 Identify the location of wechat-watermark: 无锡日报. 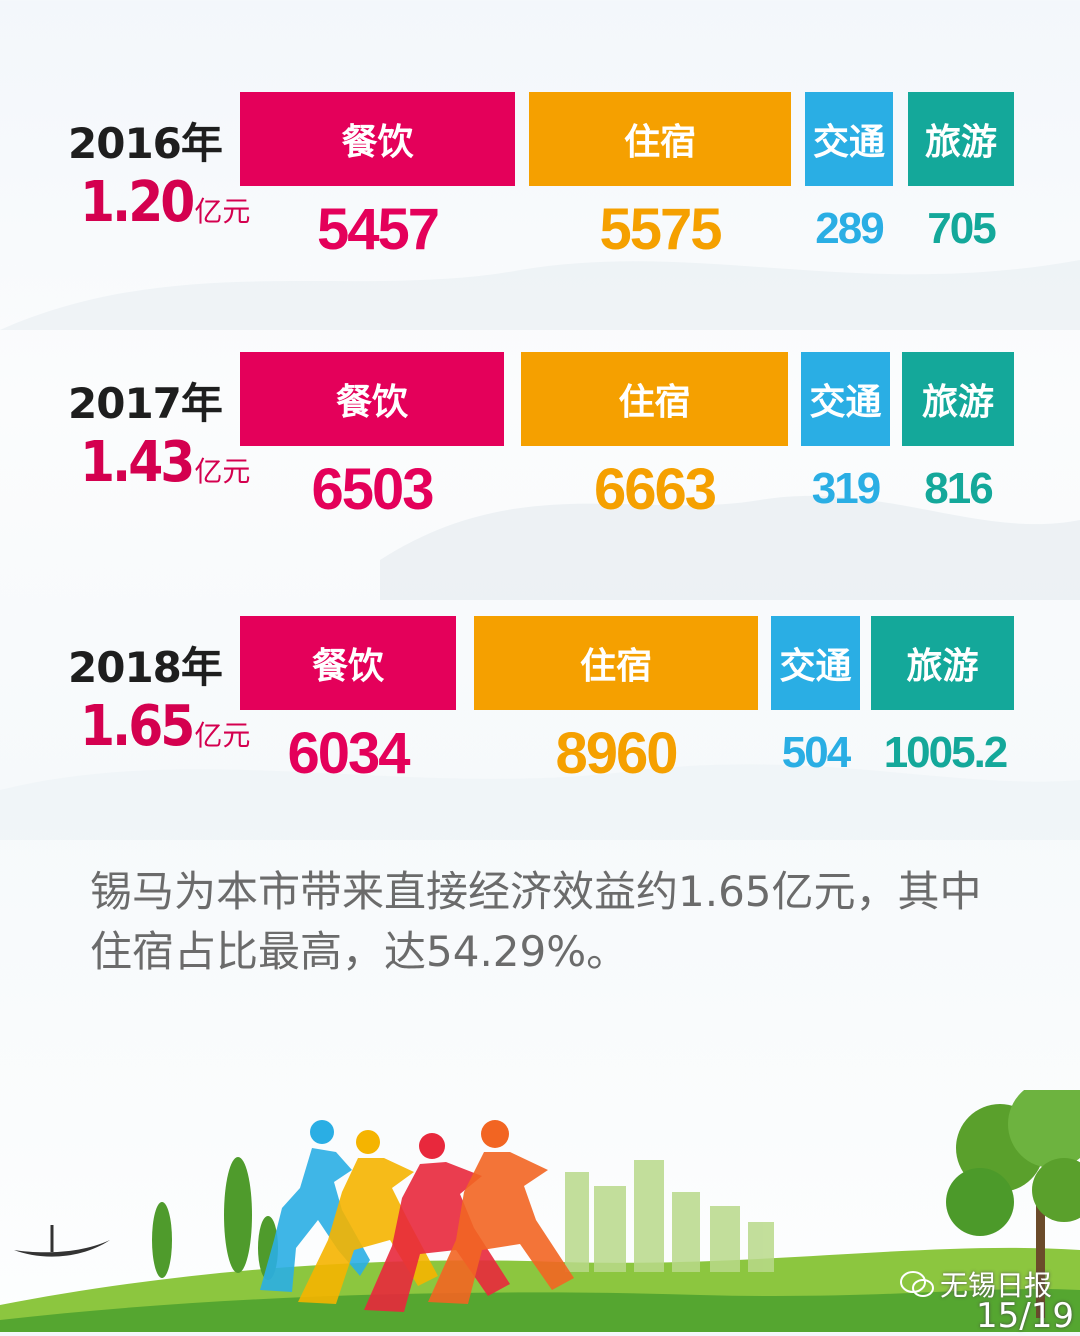
(976, 1284).